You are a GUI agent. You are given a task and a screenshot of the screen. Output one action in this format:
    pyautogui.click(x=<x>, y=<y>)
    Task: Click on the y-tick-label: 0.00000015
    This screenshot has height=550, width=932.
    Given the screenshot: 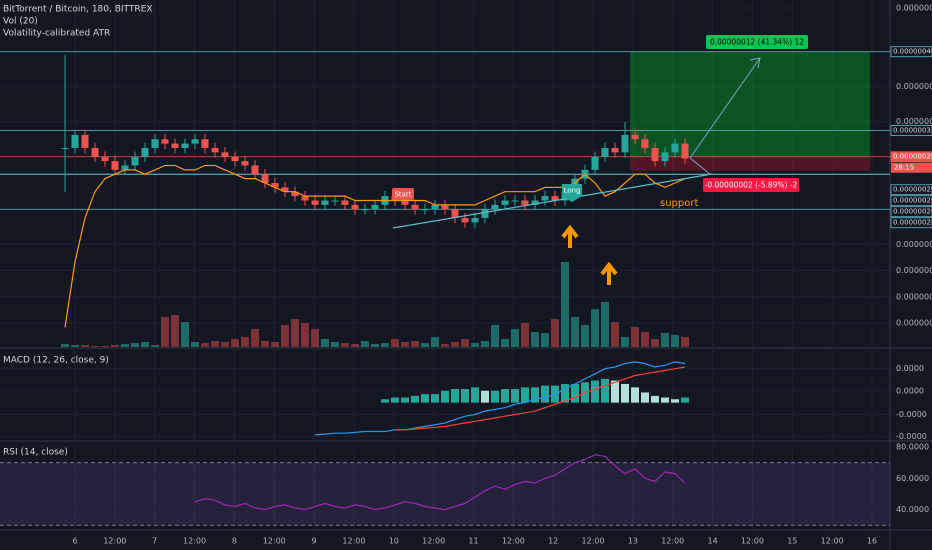 What is the action you would take?
    pyautogui.click(x=914, y=270)
    